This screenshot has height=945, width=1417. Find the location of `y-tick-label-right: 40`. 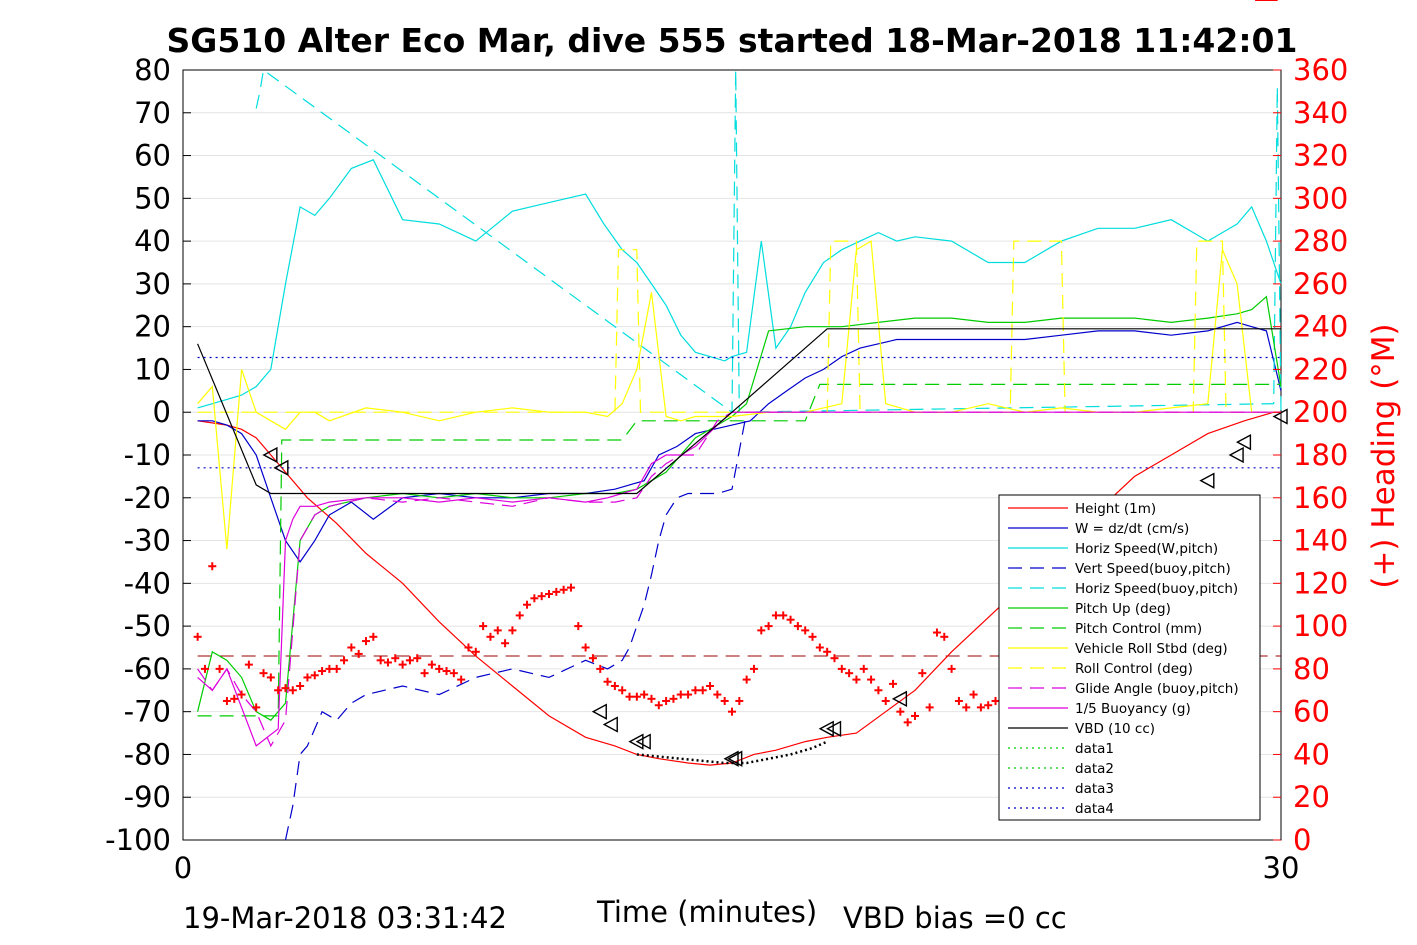

y-tick-label-right: 40 is located at coordinates (1311, 754).